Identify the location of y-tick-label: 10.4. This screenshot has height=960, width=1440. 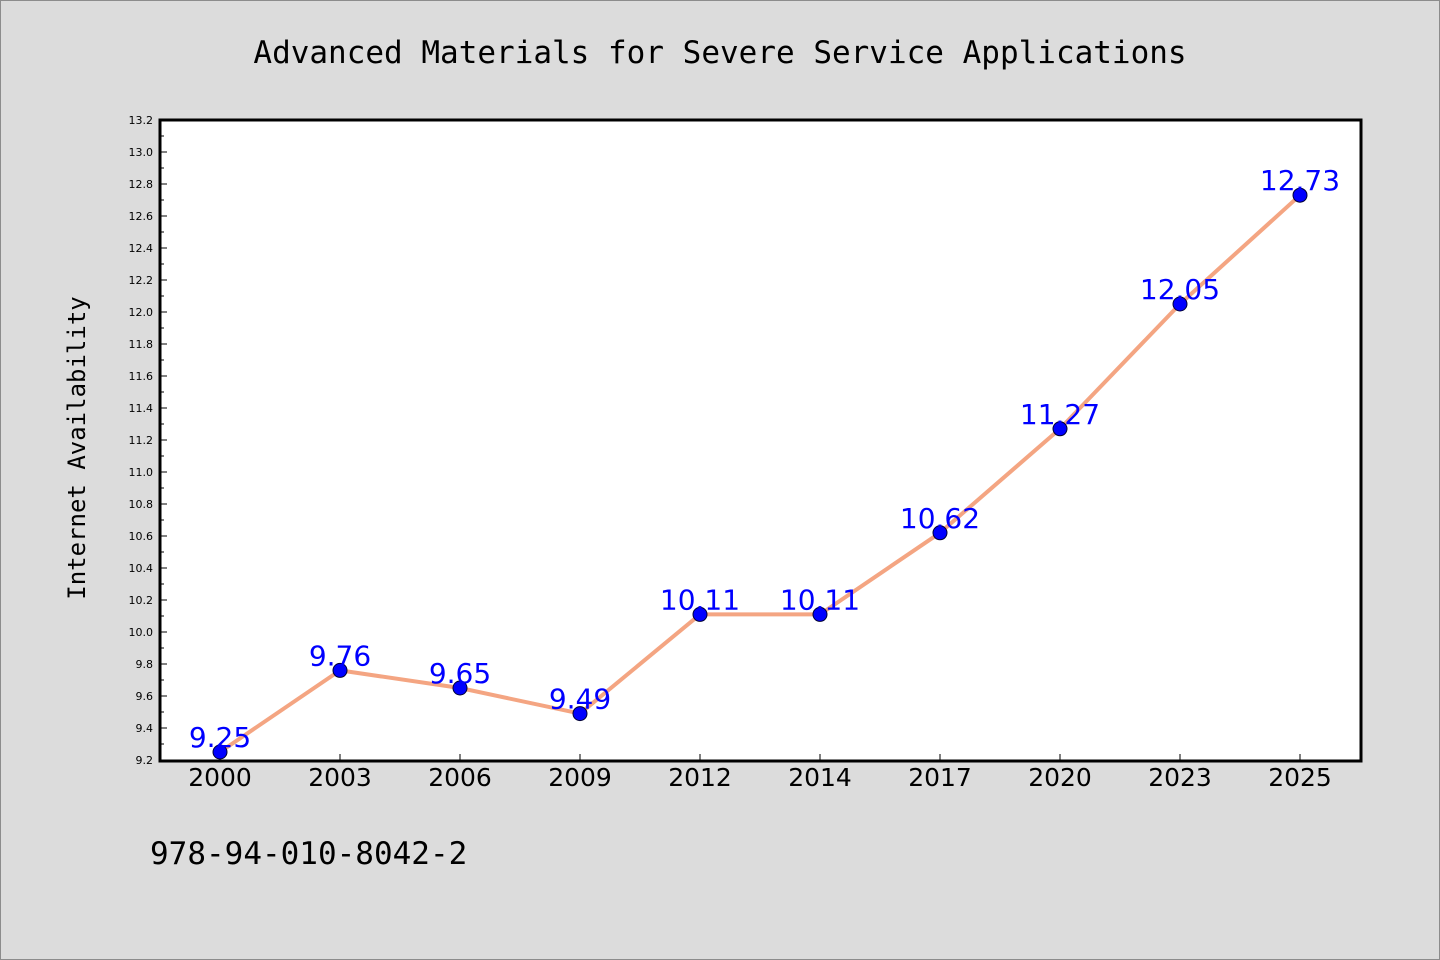
(141, 568).